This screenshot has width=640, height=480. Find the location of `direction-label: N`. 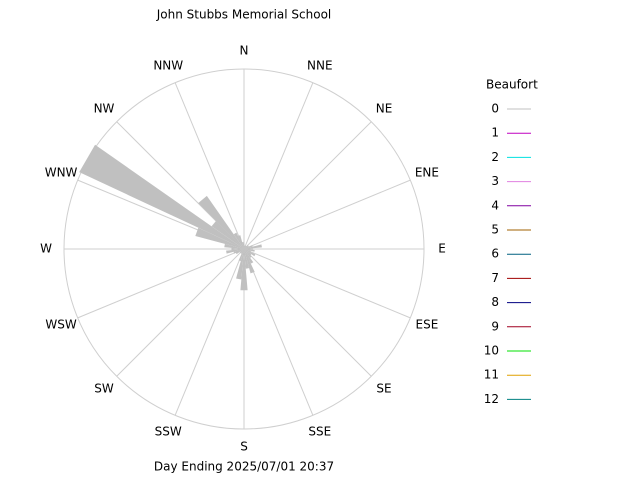

direction-label: N is located at coordinates (244, 51).